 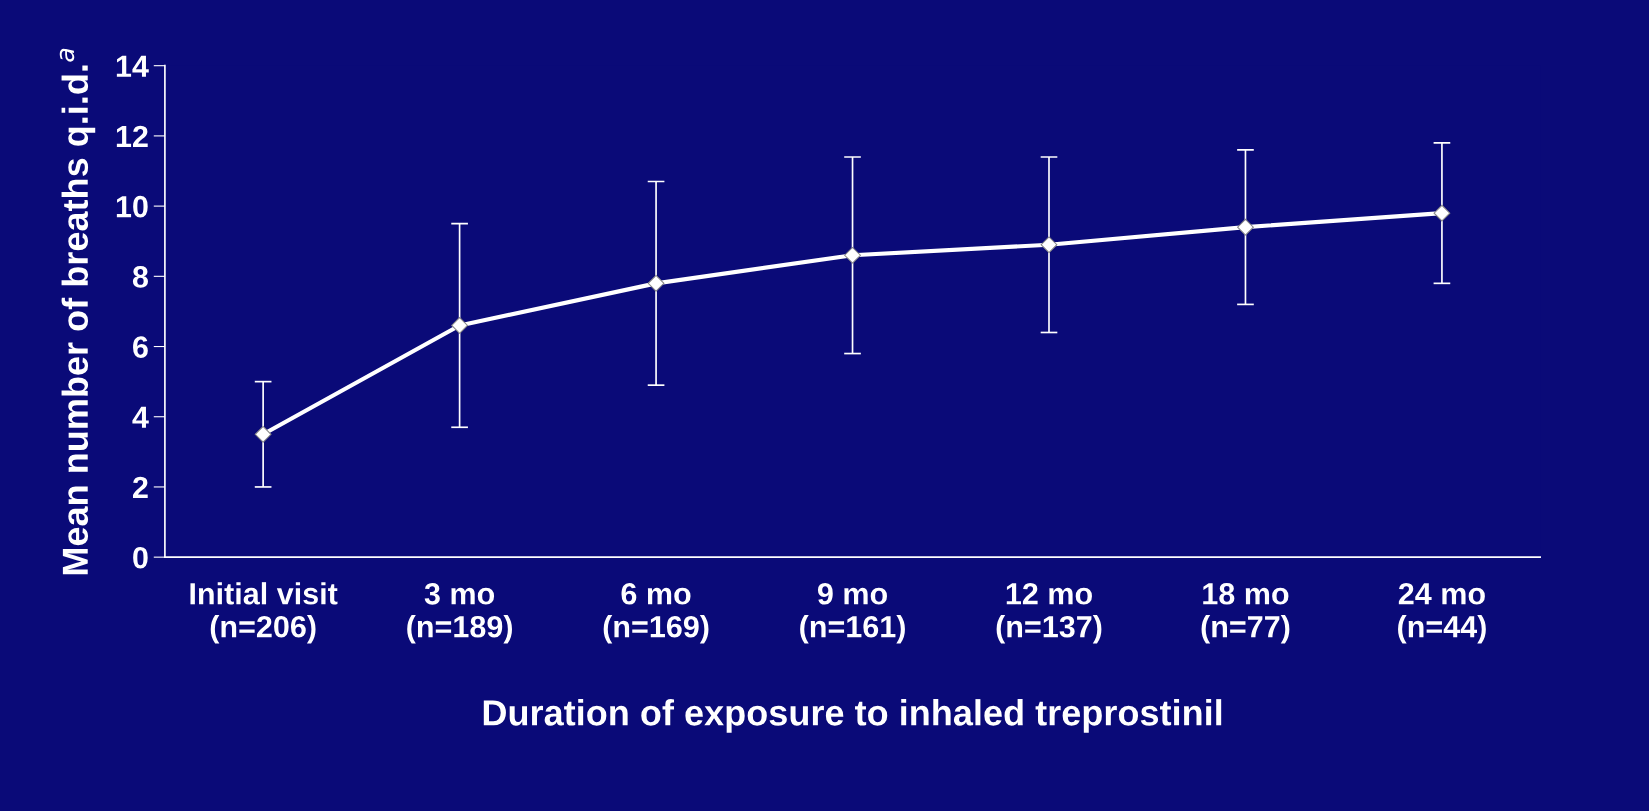 I want to click on x-tick-label: 18 mo (n=77), so click(x=1245, y=613).